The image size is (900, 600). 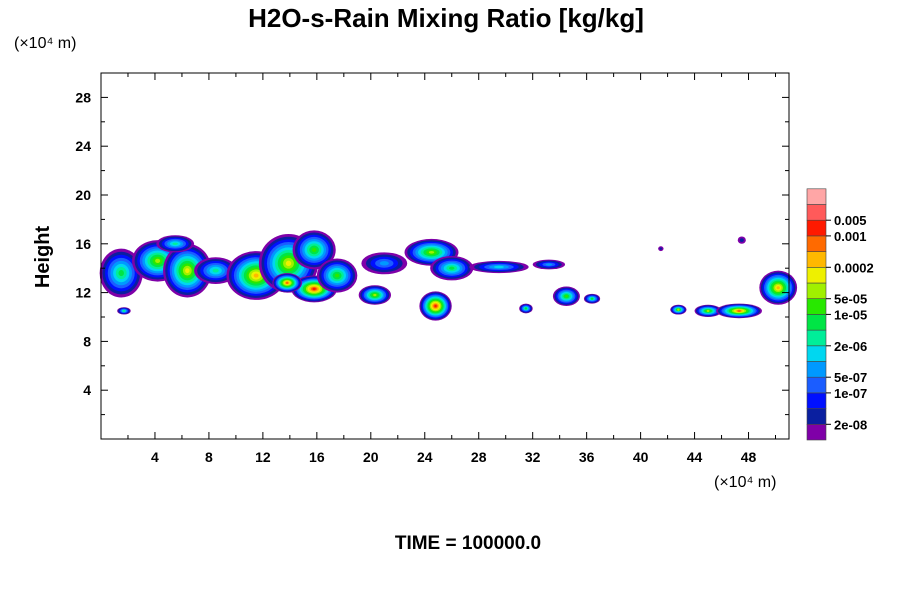 What do you see at coordinates (749, 457) in the screenshot?
I see `x-tick-label: 48` at bounding box center [749, 457].